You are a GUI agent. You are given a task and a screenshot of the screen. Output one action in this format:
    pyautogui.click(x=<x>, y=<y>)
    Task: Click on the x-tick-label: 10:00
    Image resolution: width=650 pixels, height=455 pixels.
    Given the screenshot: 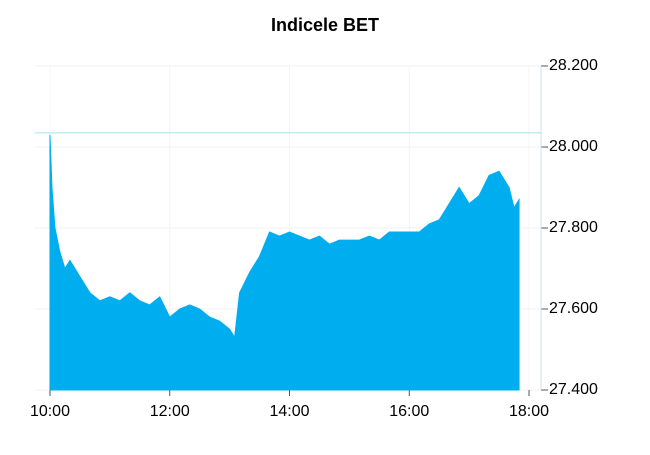 What is the action you would take?
    pyautogui.click(x=50, y=411)
    